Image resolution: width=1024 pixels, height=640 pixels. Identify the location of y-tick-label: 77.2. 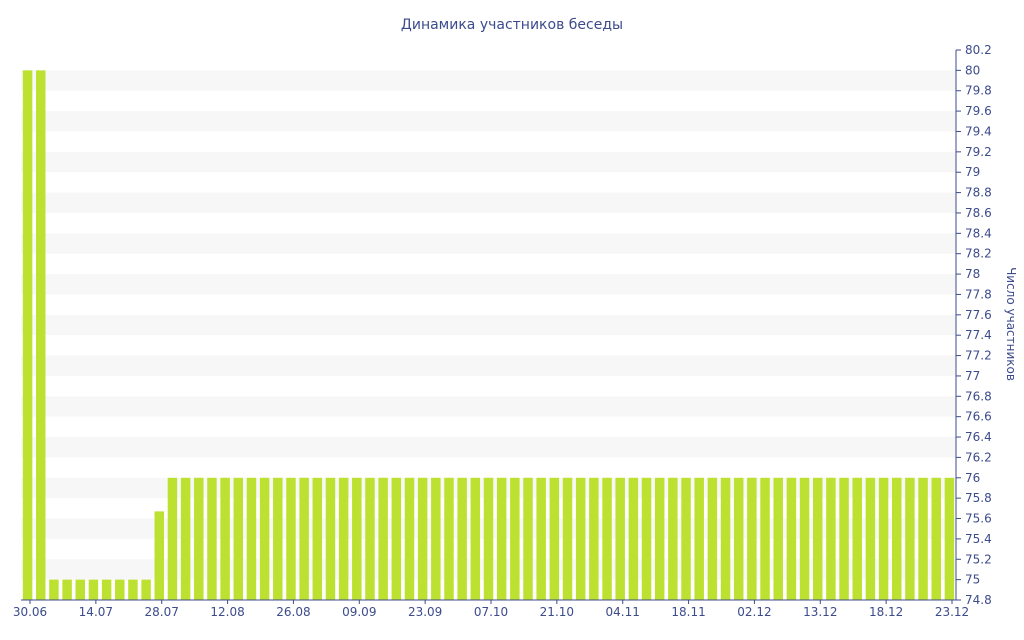
(978, 356).